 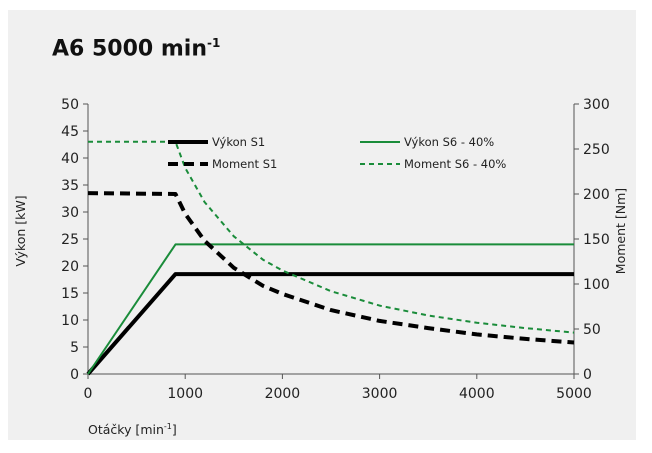 I want to click on legend-label-3: Moment S1, so click(x=244, y=164).